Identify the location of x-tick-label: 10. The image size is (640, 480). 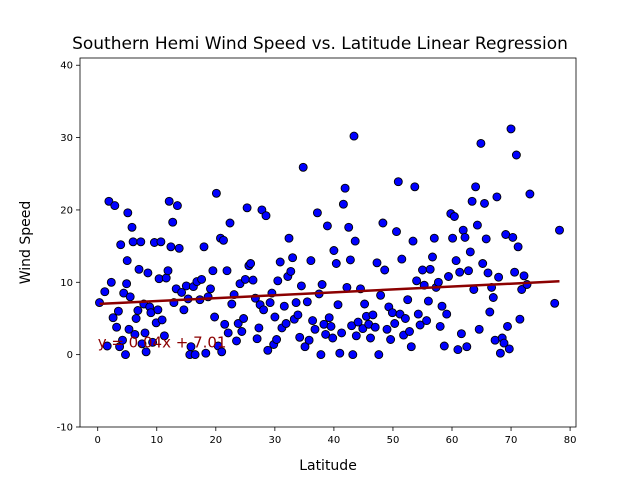
(156, 440).